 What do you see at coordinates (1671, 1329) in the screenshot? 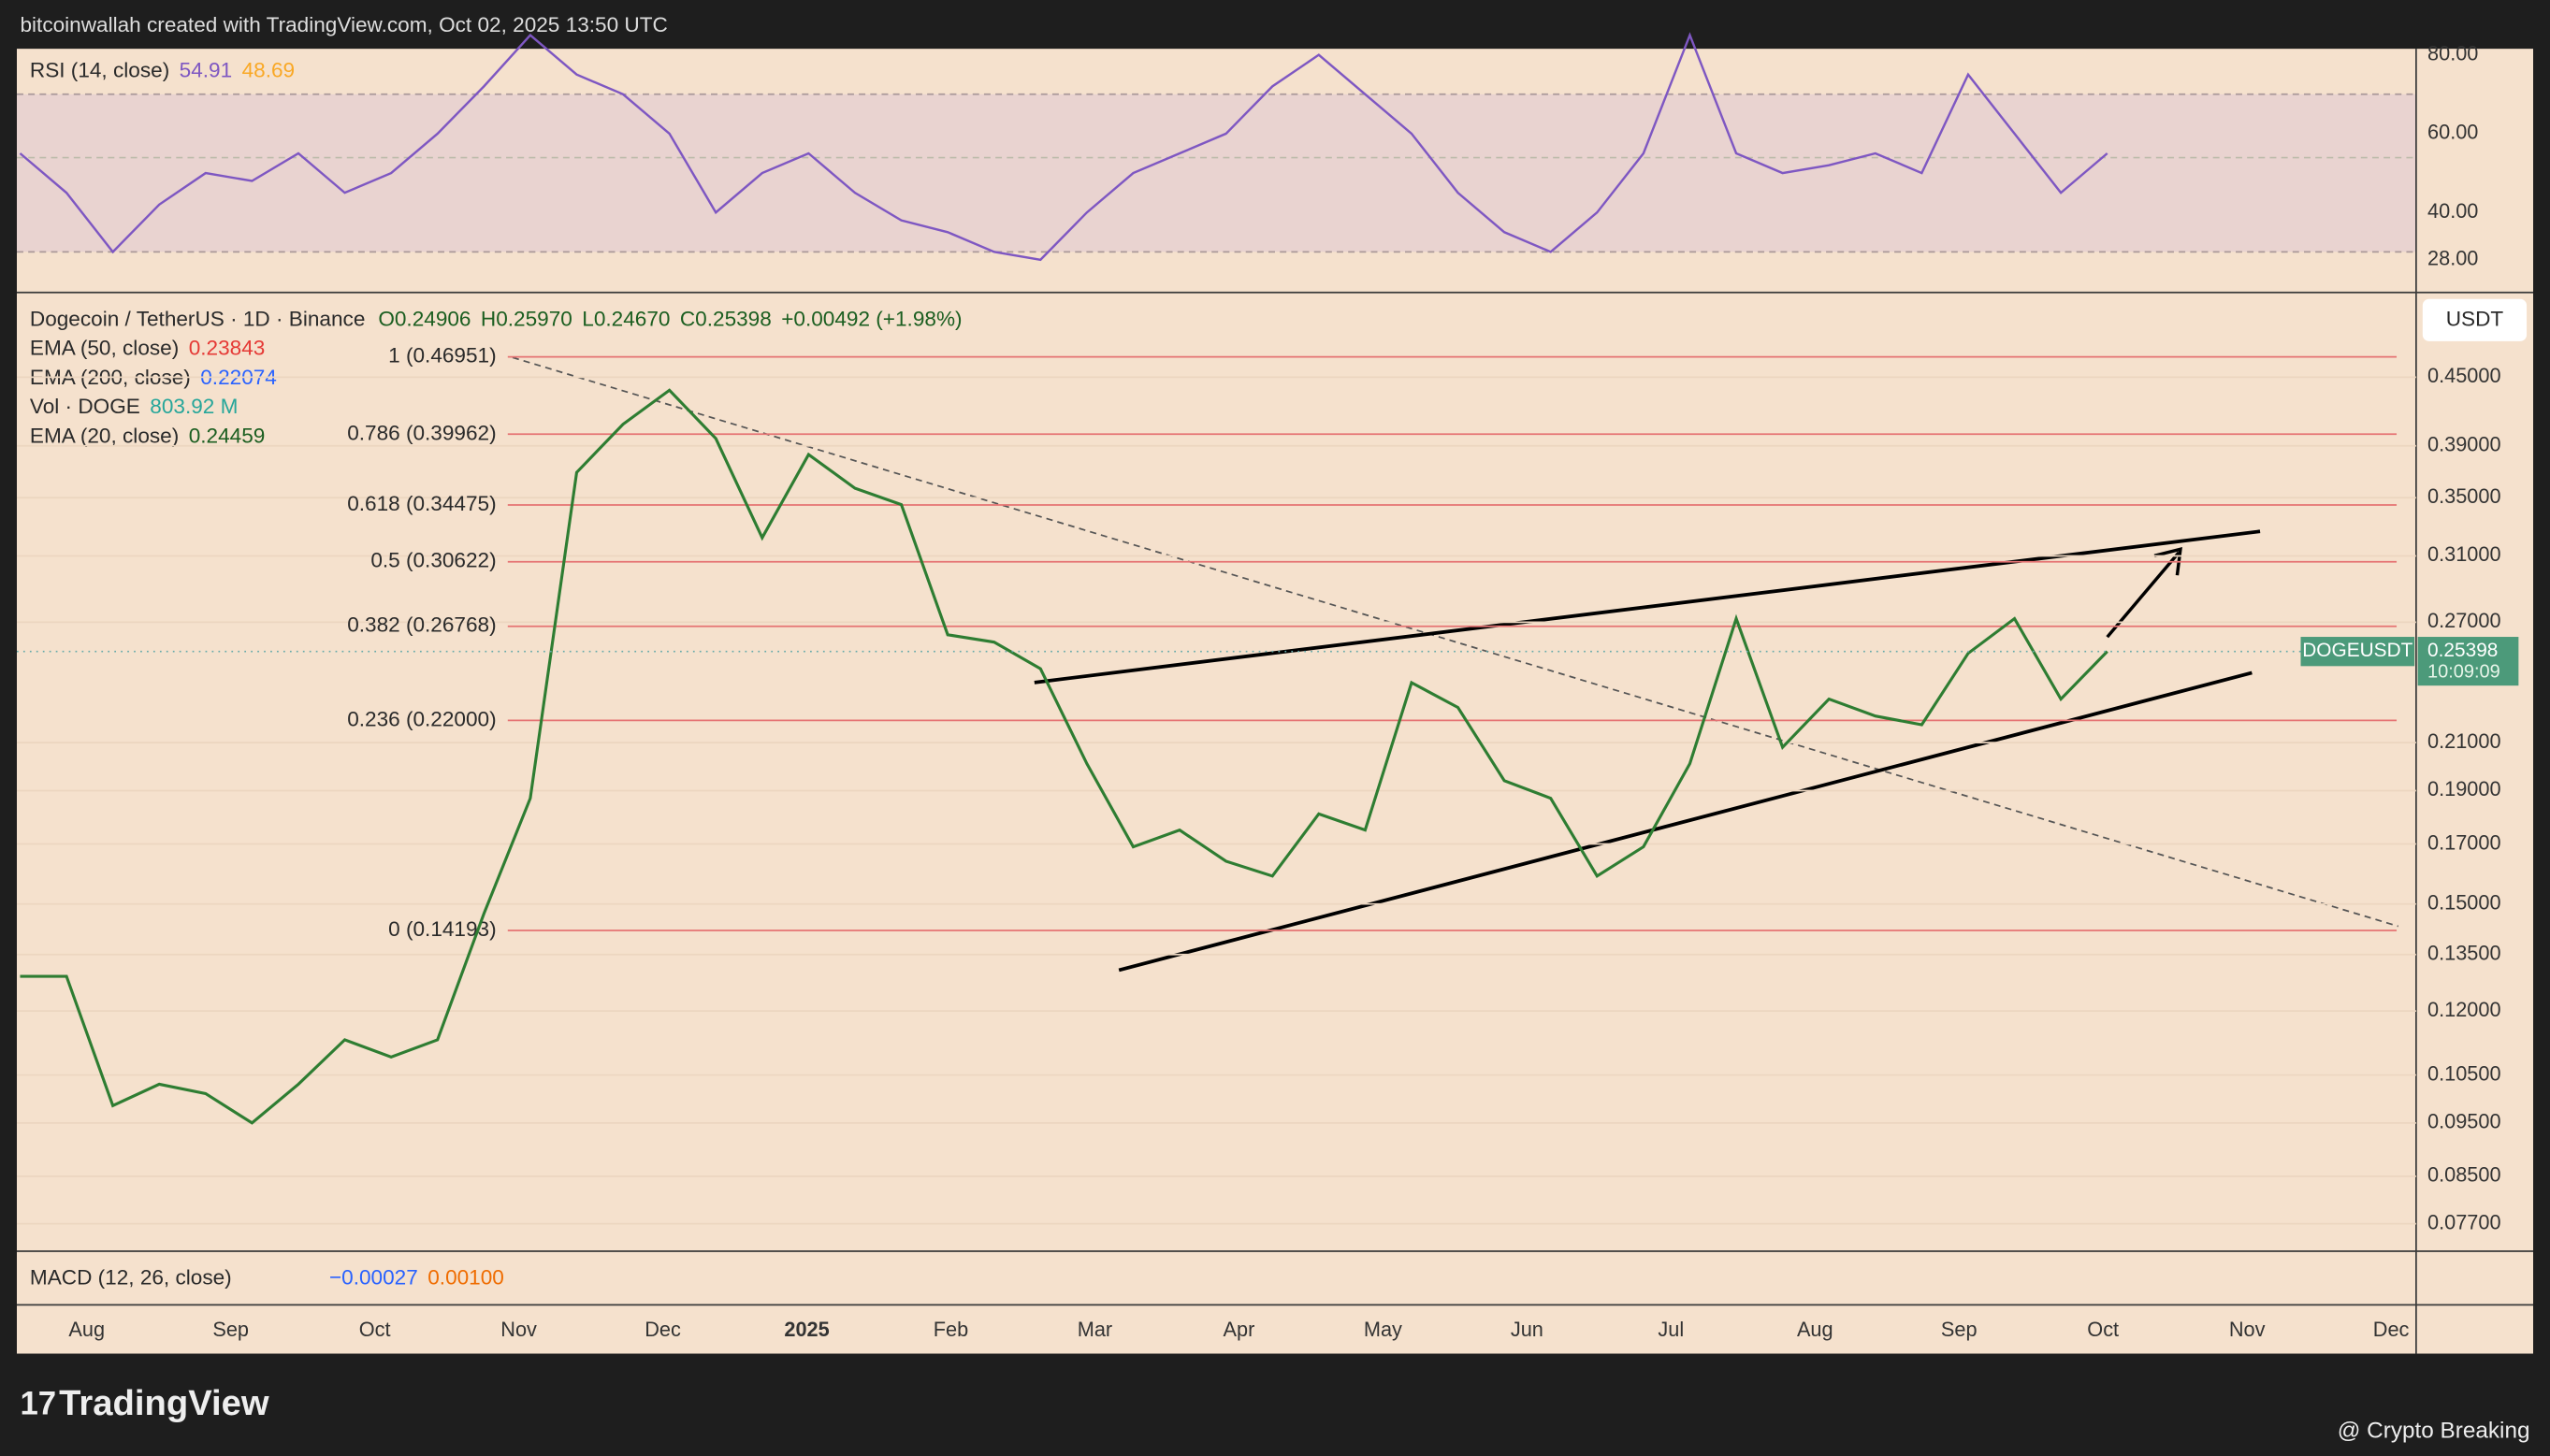
I see `time-label: Jul` at bounding box center [1671, 1329].